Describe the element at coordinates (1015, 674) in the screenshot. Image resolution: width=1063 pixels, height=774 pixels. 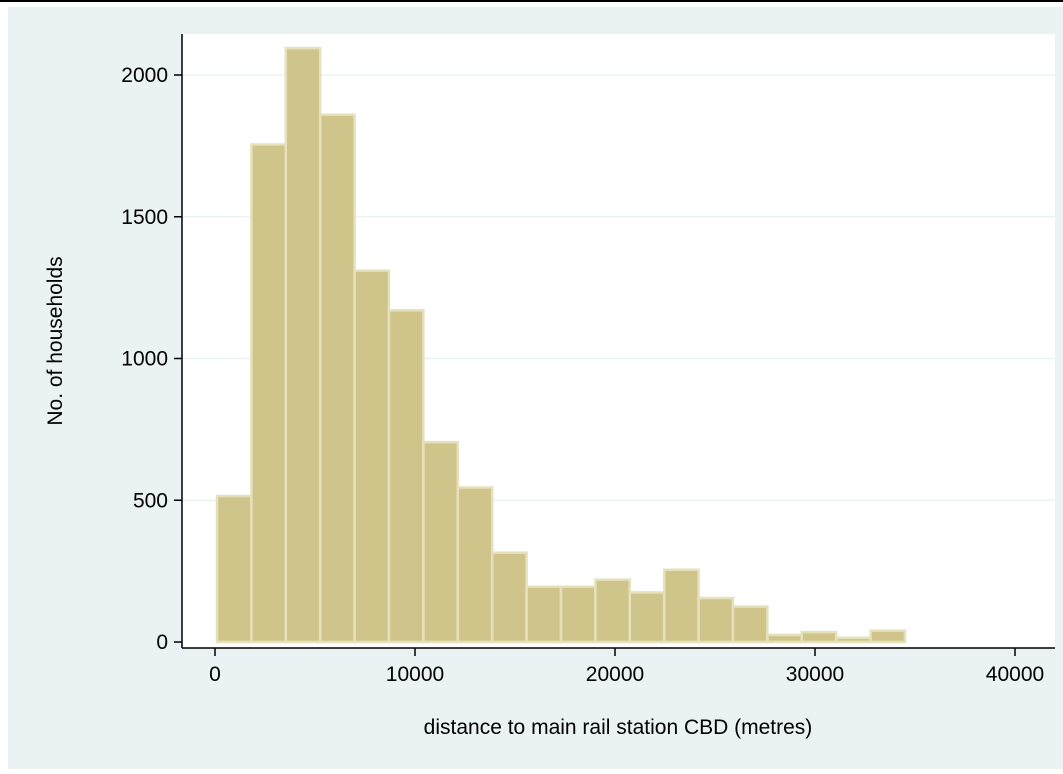
I see `x-tick-label-40000: 40000` at that location.